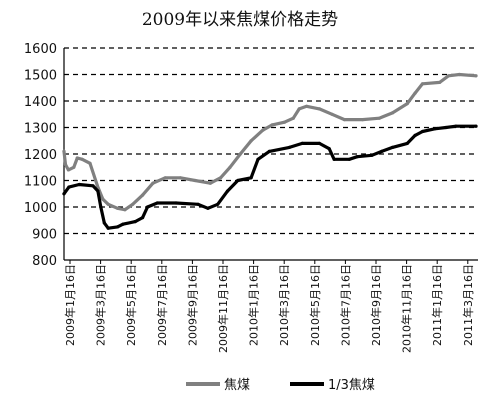 The image size is (480, 405). What do you see at coordinates (44, 261) in the screenshot?
I see `y-tick-label: 800` at bounding box center [44, 261].